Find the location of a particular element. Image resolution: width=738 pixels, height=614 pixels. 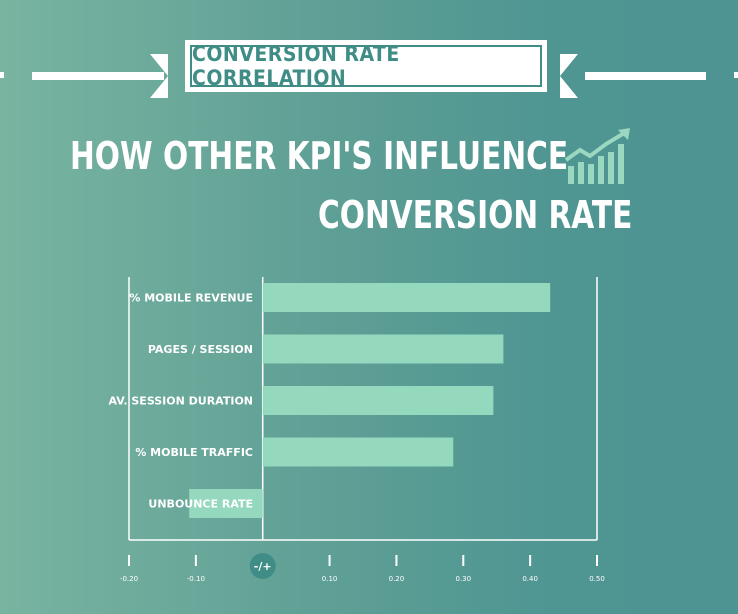

tick-label: 0.50 is located at coordinates (597, 579).